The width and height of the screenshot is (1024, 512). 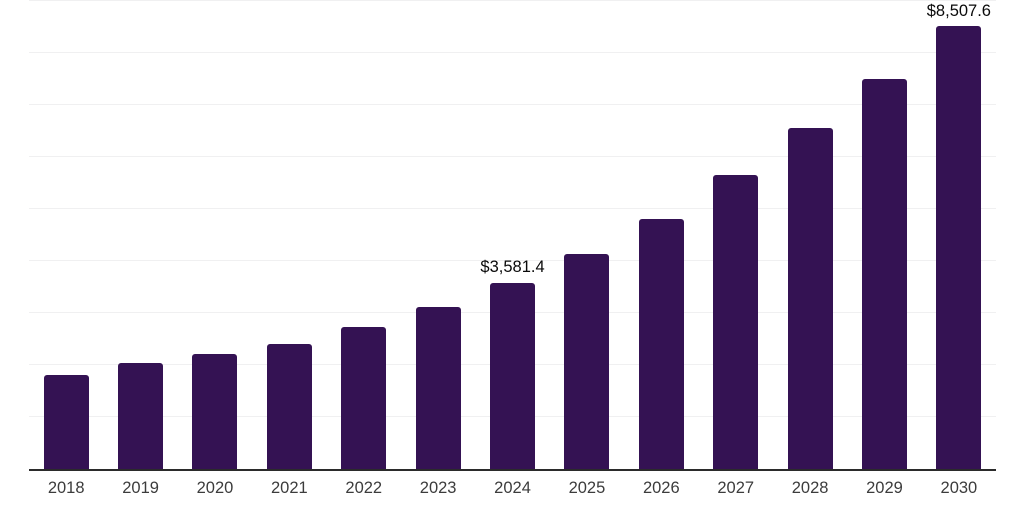 What do you see at coordinates (661, 488) in the screenshot?
I see `x-tick-label-2026: 2026` at bounding box center [661, 488].